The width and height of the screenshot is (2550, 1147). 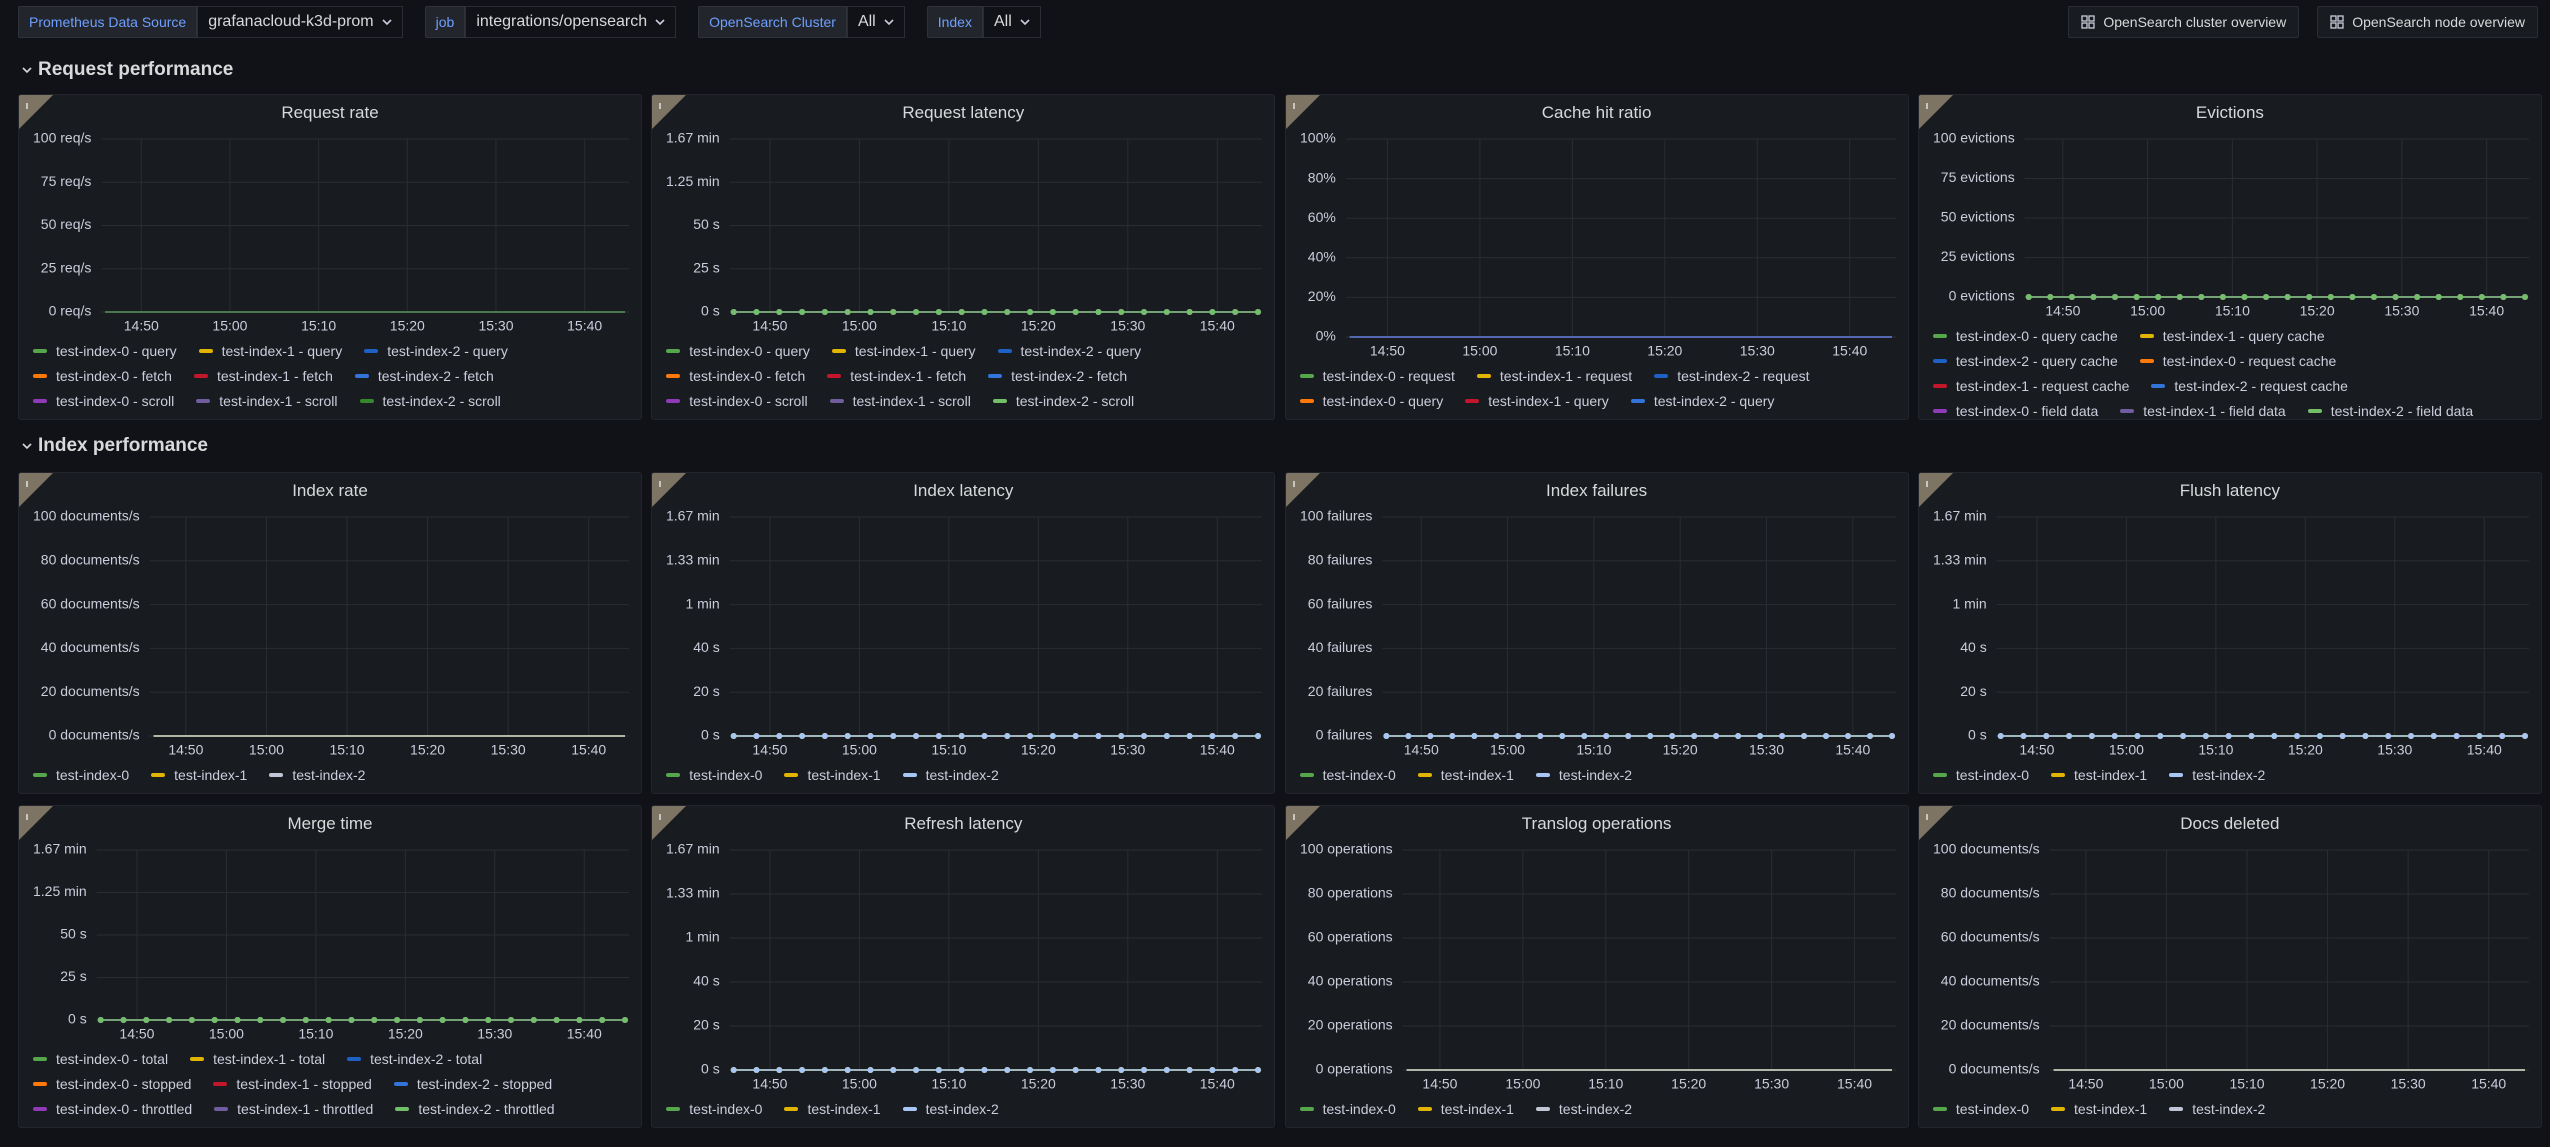 What do you see at coordinates (2229, 112) in the screenshot?
I see `panel-title: Evictions` at bounding box center [2229, 112].